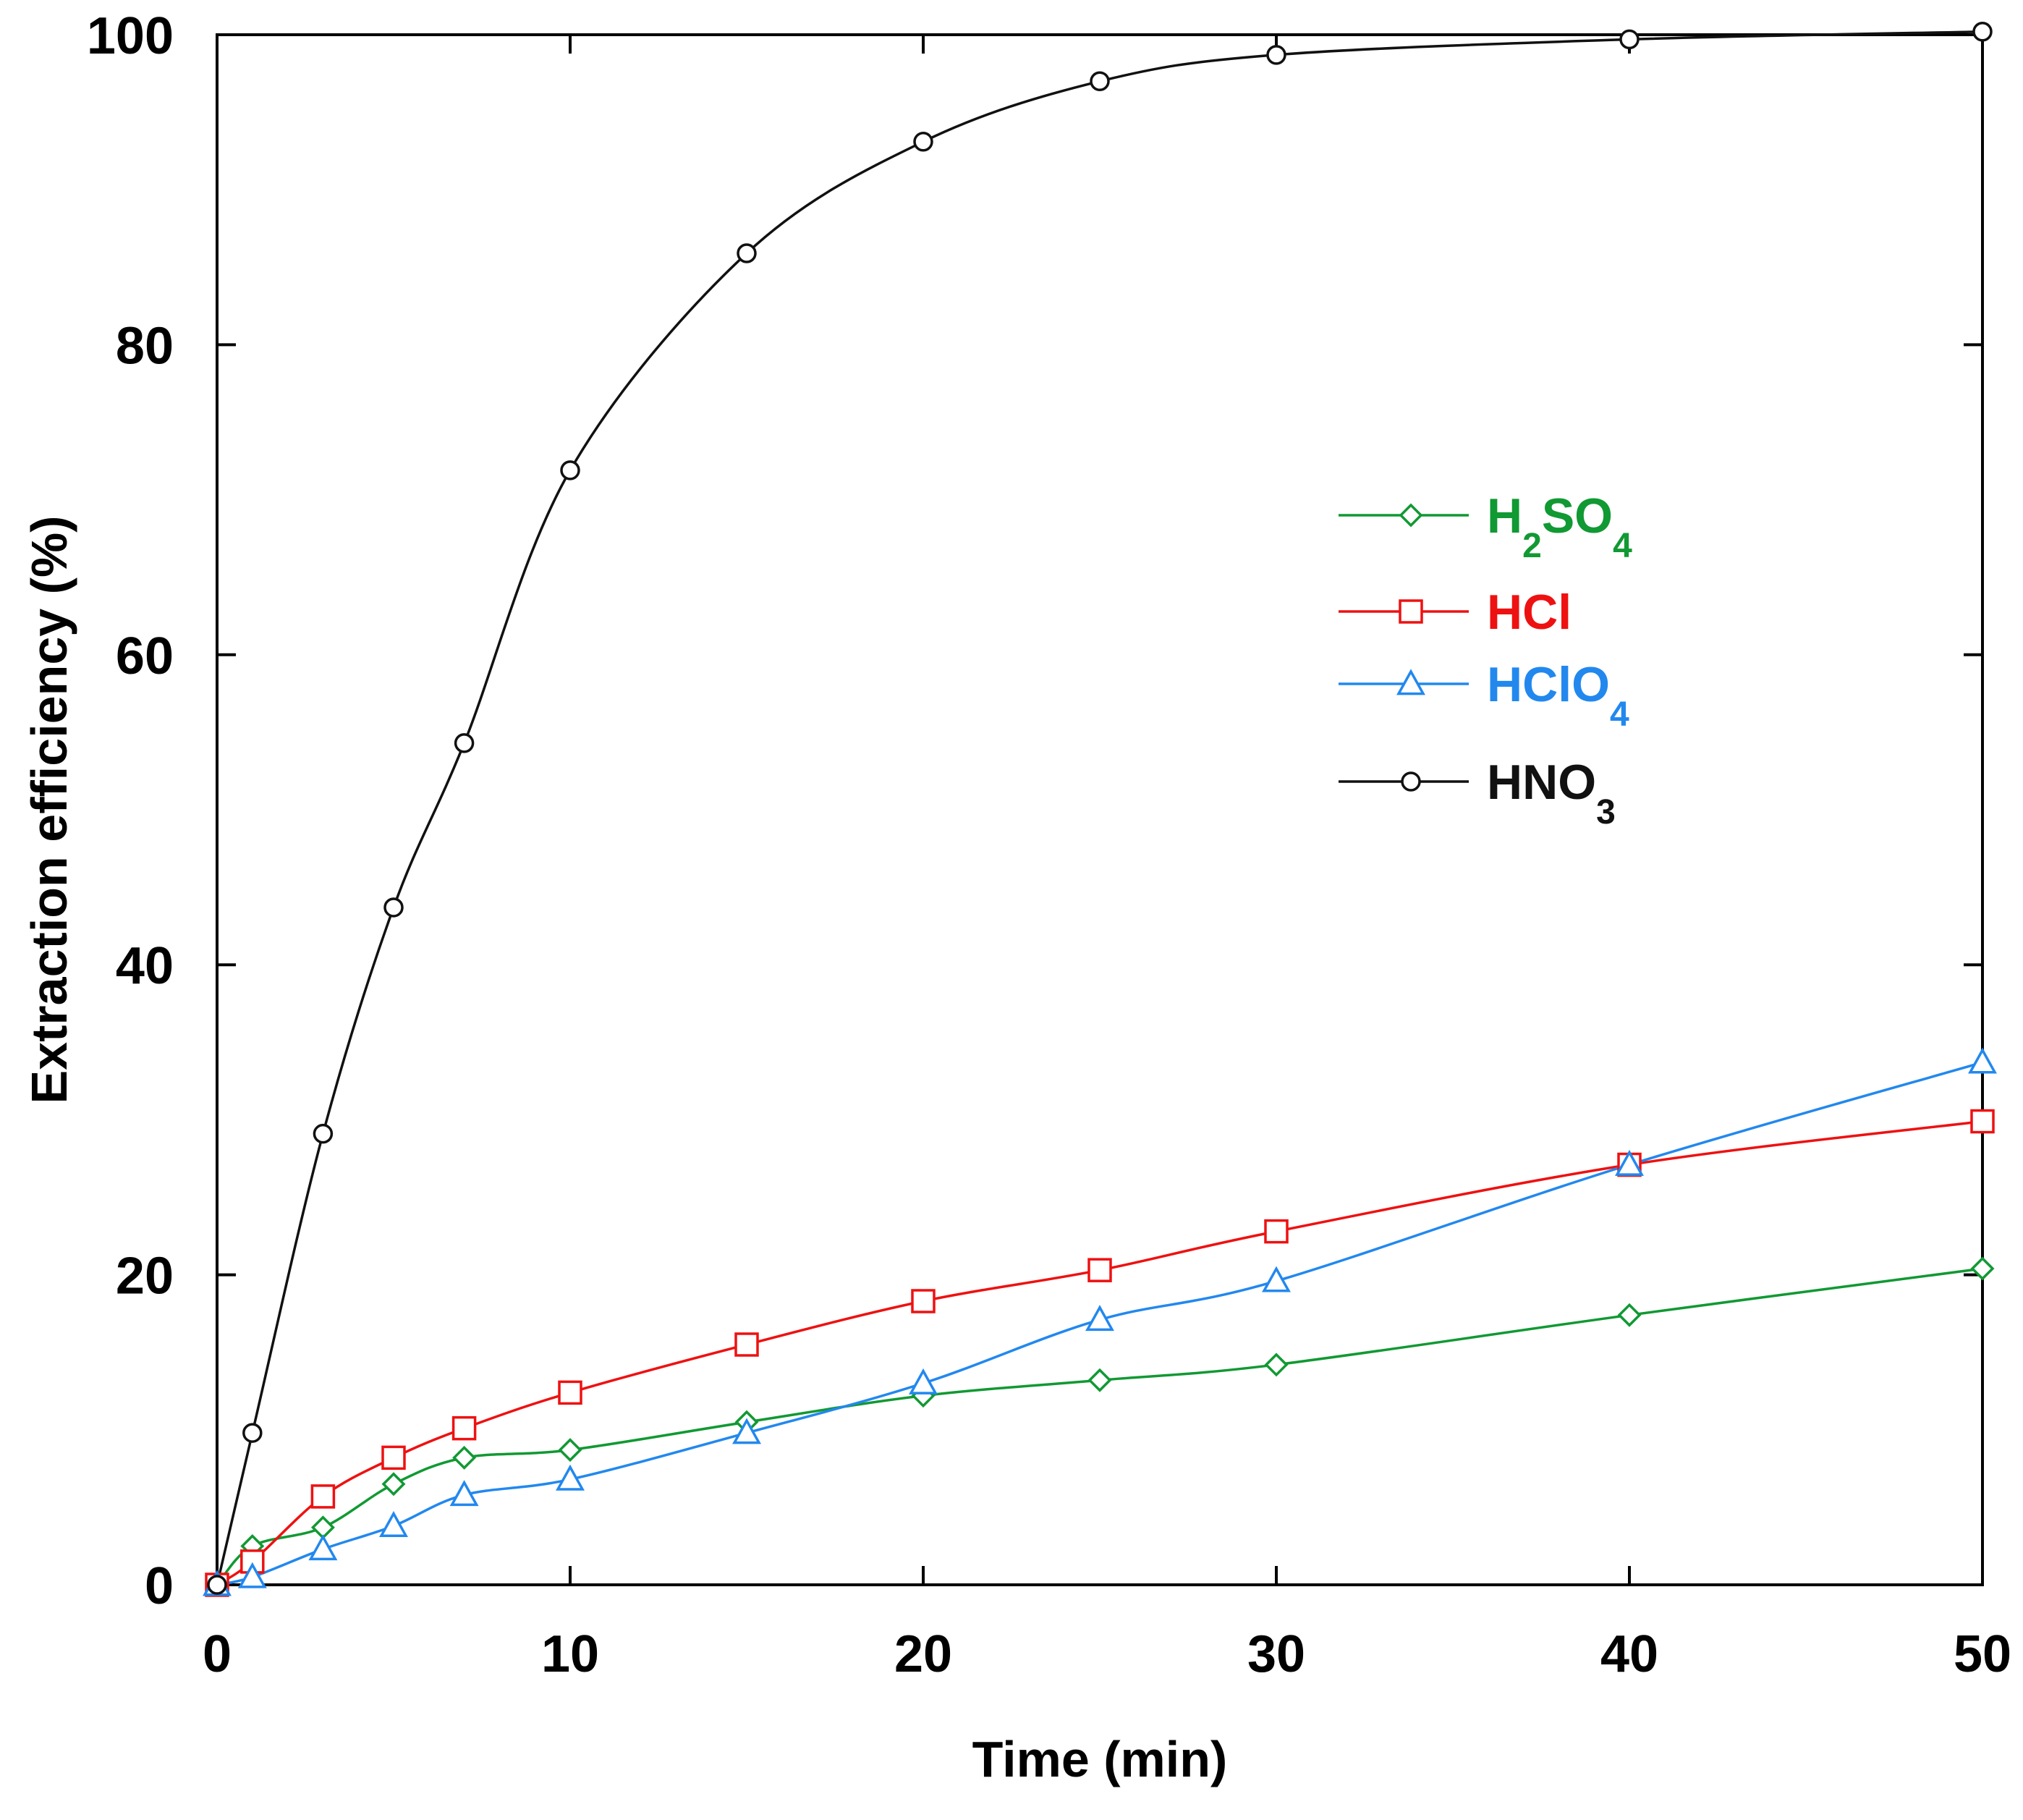  I want to click on legend-marker-hno3, so click(1411, 781).